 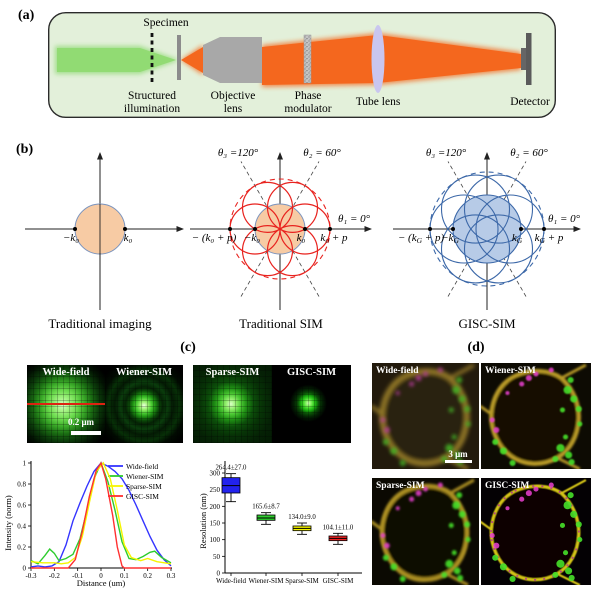 What do you see at coordinates (21, 548) in the screenshot?
I see `y-tick-label: 0.2` at bounding box center [21, 548].